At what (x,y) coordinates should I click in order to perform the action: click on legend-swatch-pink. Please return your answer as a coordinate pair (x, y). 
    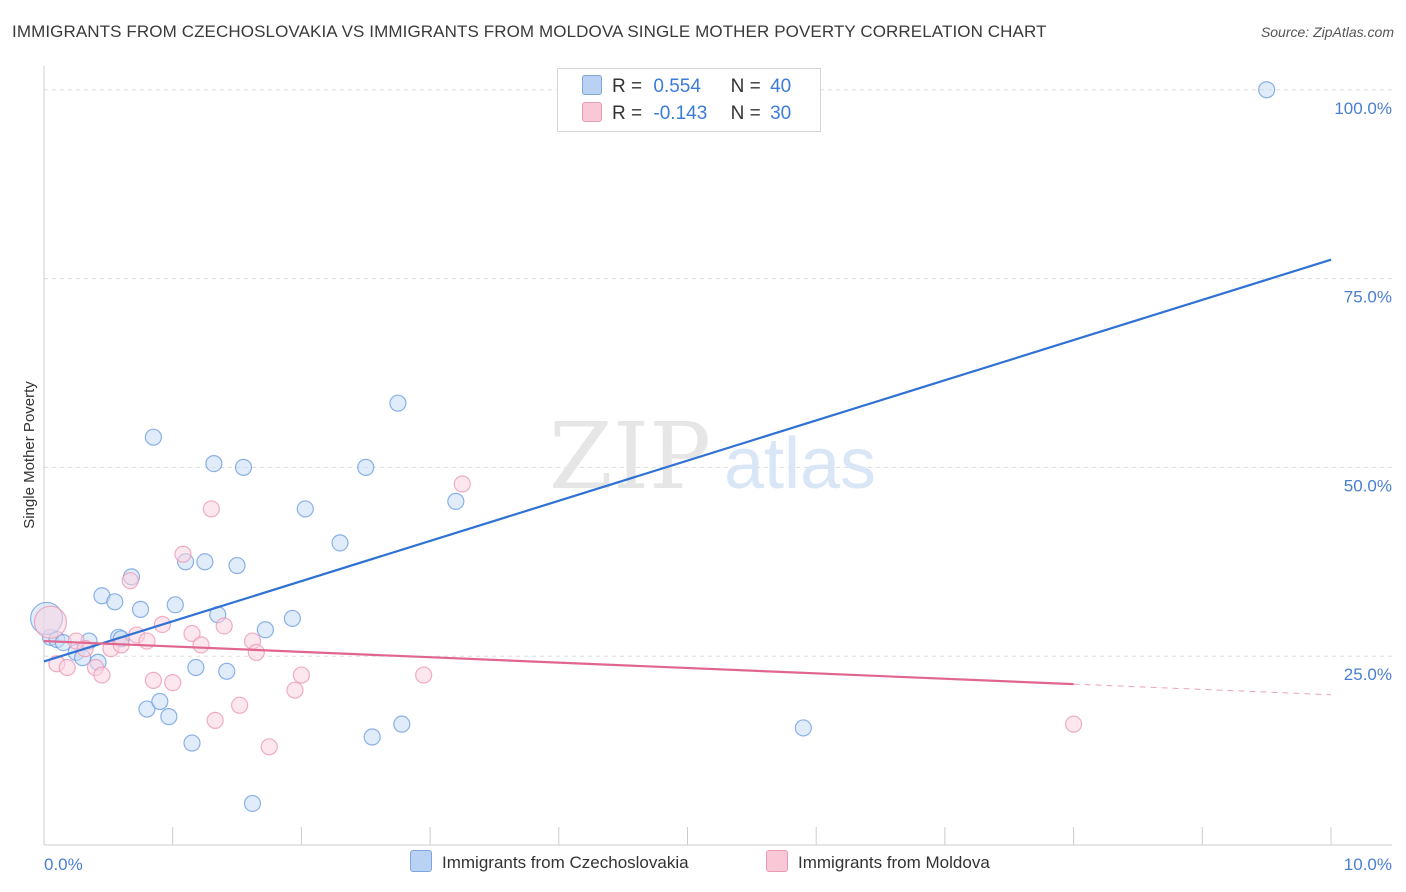
    Looking at the image, I should click on (592, 112).